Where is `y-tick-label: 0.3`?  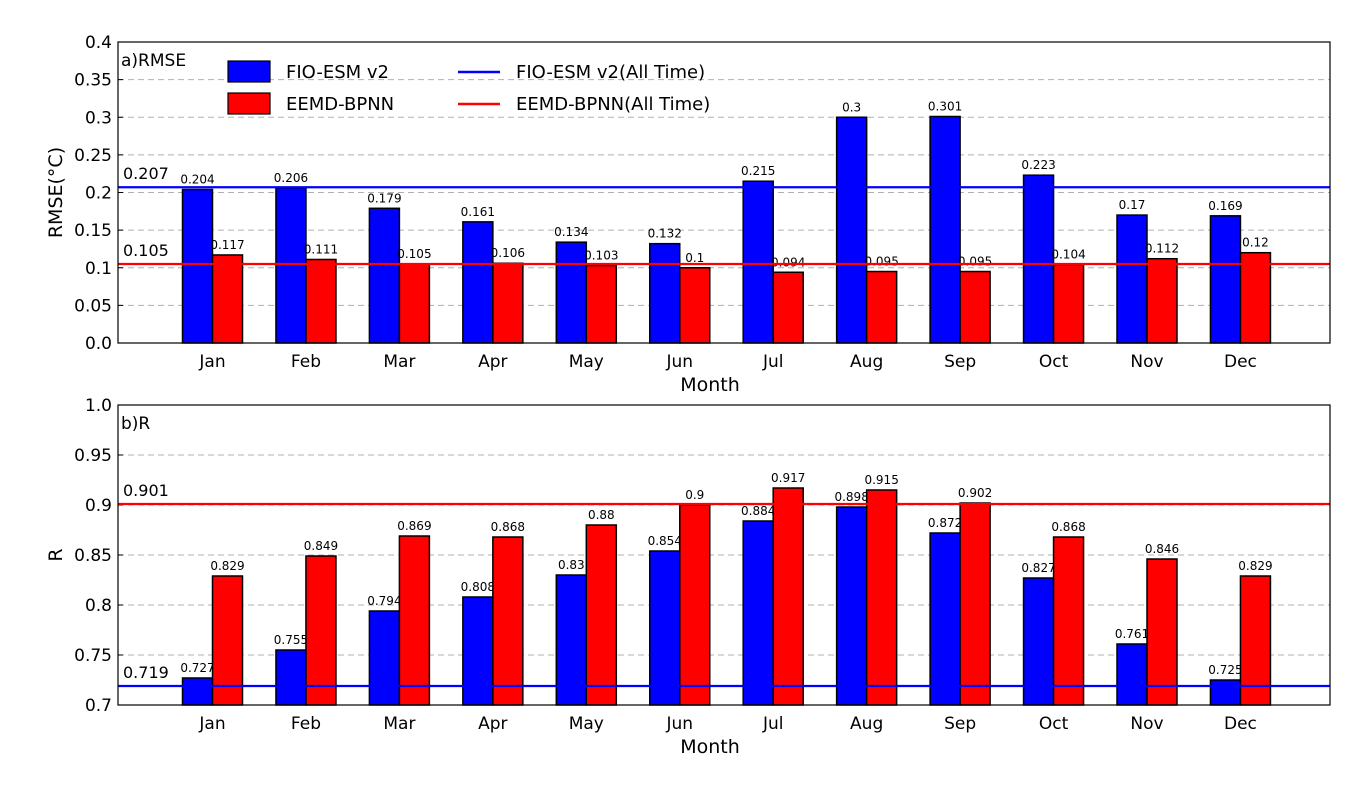
y-tick-label: 0.3 is located at coordinates (98, 118).